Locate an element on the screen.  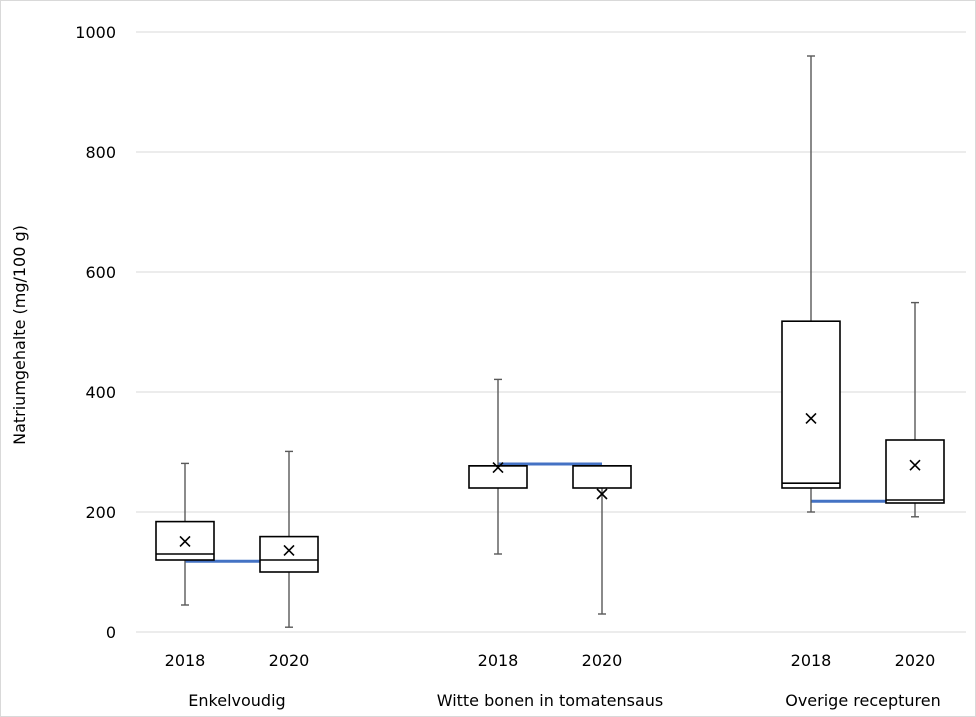
y-tick-label: 400 is located at coordinates (100, 392).